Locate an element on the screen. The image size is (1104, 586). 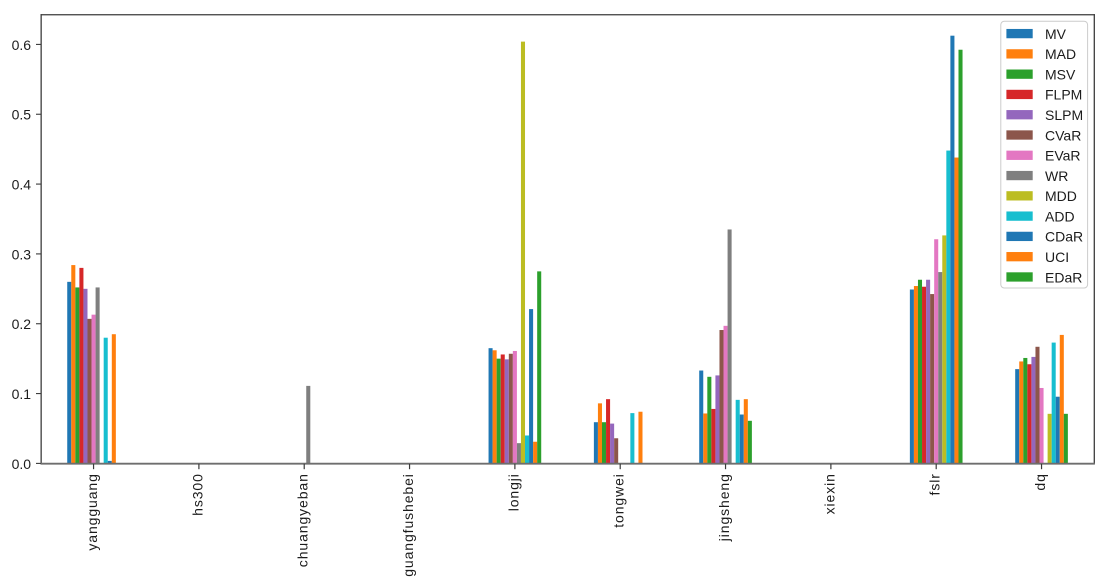
svg-text: 0.5 is located at coordinates (22, 115).